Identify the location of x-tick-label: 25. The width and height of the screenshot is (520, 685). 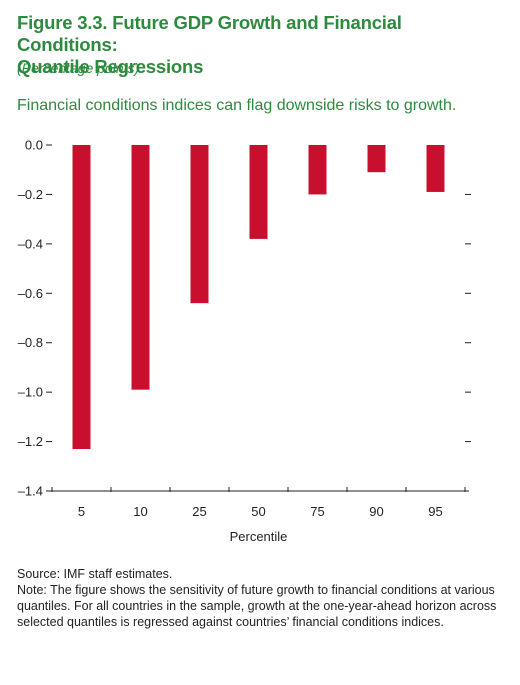
(199, 511).